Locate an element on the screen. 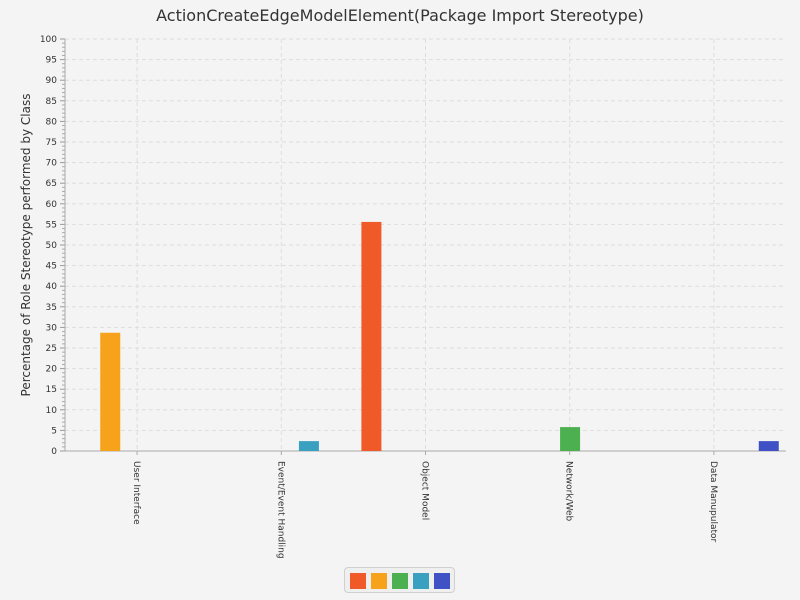  y-tick-label: 95 is located at coordinates (51, 61).